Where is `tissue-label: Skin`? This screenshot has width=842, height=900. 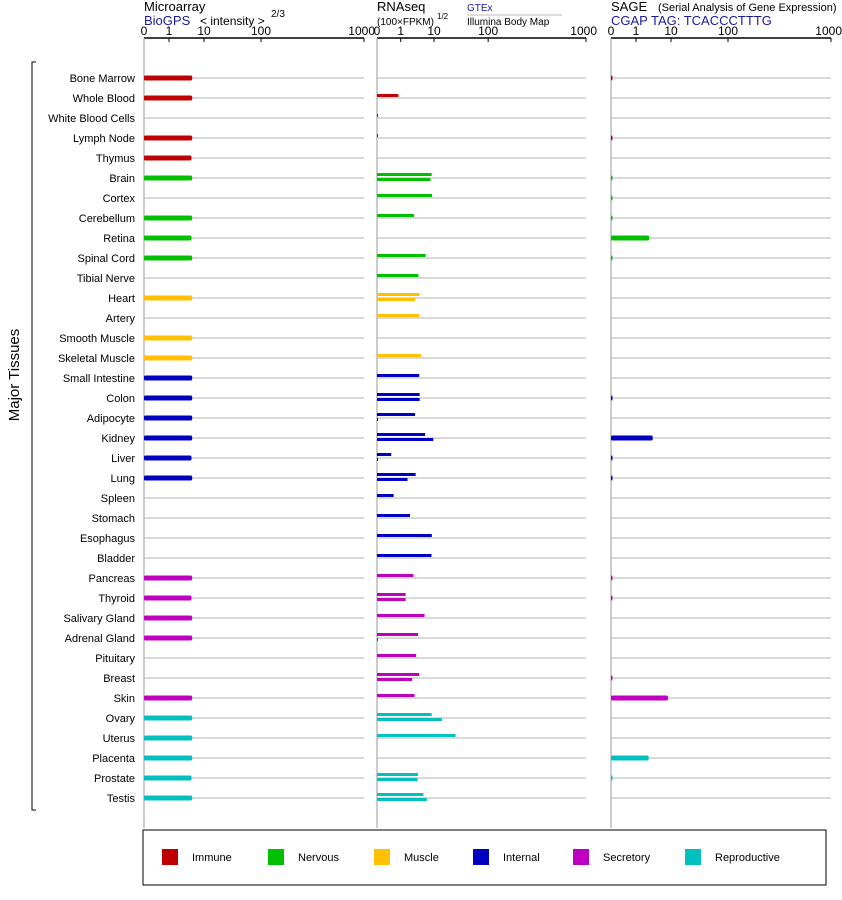
tissue-label: Skin is located at coordinates (124, 699).